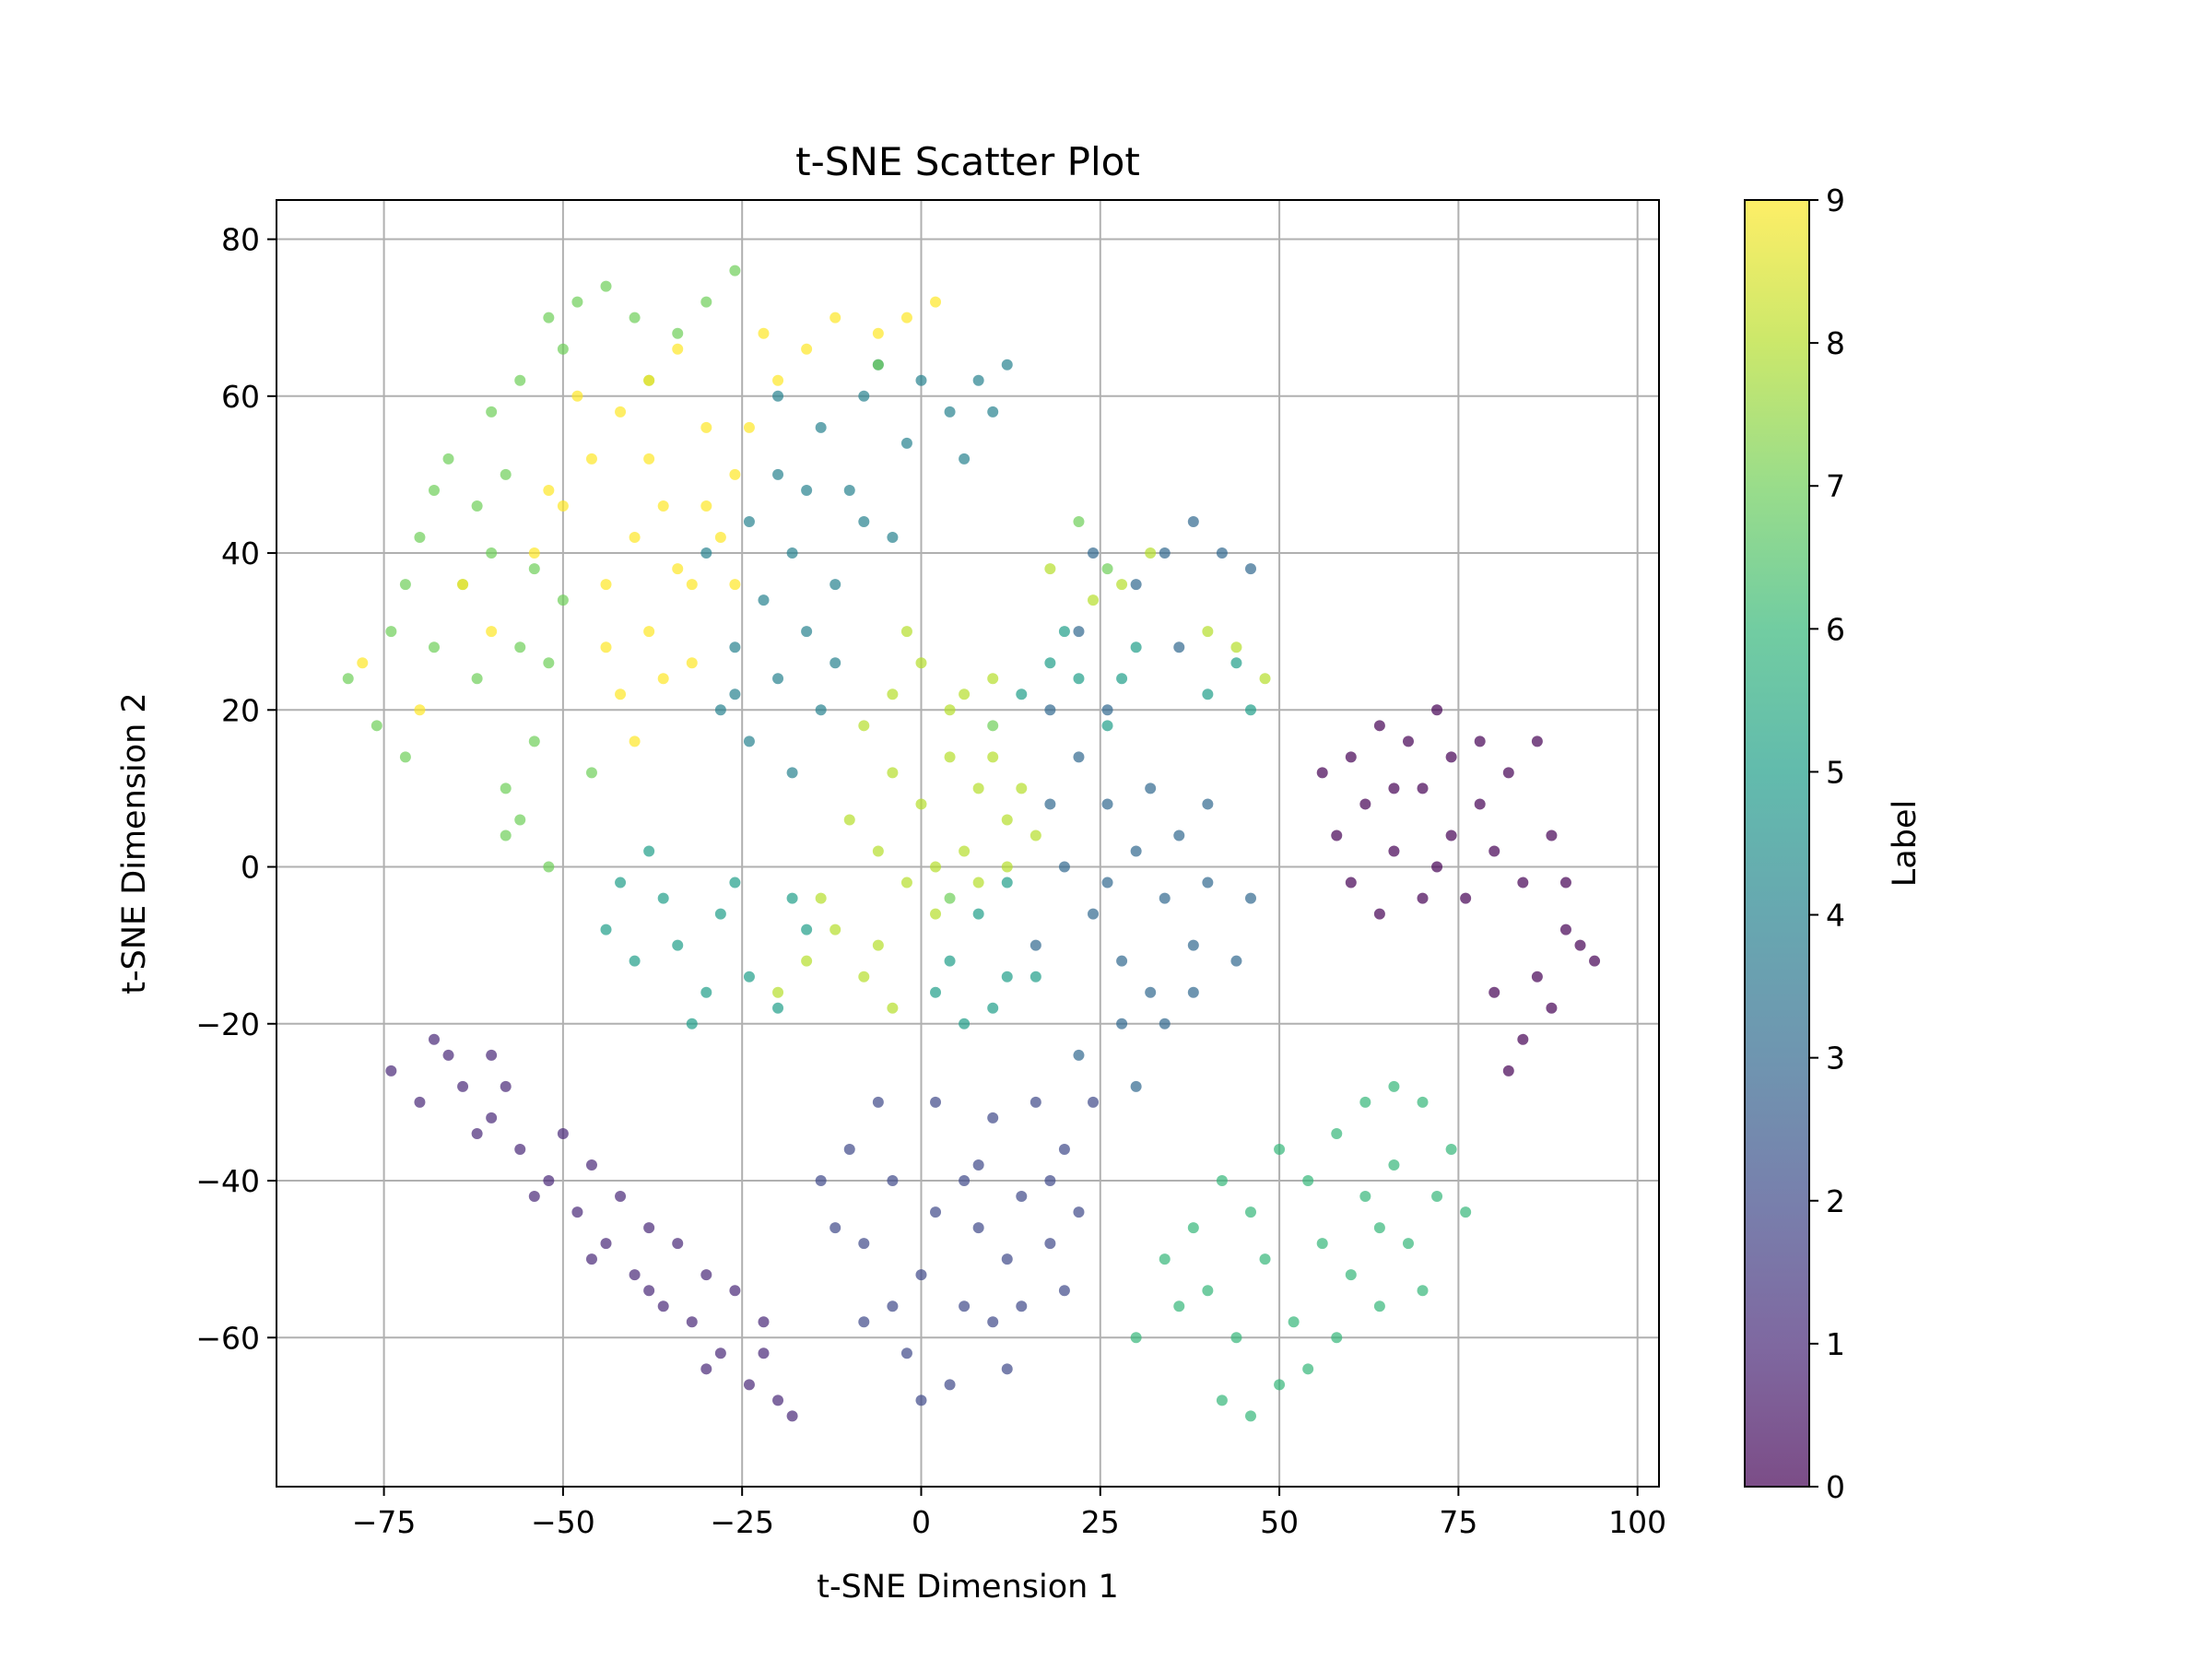 This screenshot has width=2212, height=1659. Describe the element at coordinates (1834, 843) in the screenshot. I see `colorbar: 0 1 2 3 4 5 6 7 8 9 Label` at that location.